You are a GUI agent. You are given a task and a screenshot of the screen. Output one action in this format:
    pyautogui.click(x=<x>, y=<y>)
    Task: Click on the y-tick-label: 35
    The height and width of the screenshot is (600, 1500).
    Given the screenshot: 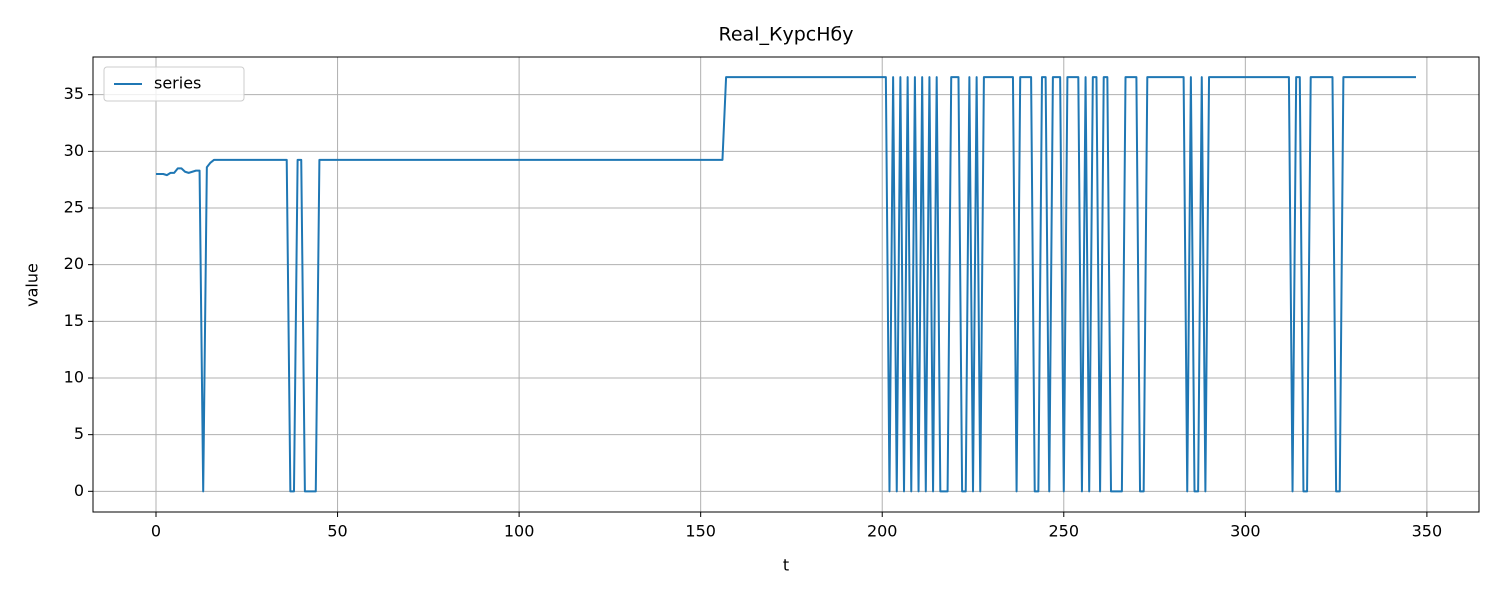 What is the action you would take?
    pyautogui.click(x=74, y=93)
    